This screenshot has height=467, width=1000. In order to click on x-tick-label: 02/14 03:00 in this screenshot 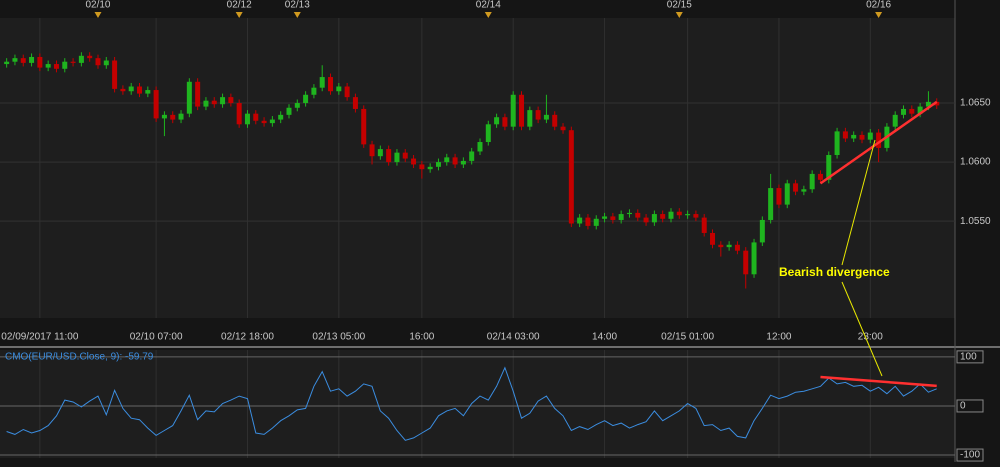, I will do `click(513, 337)`.